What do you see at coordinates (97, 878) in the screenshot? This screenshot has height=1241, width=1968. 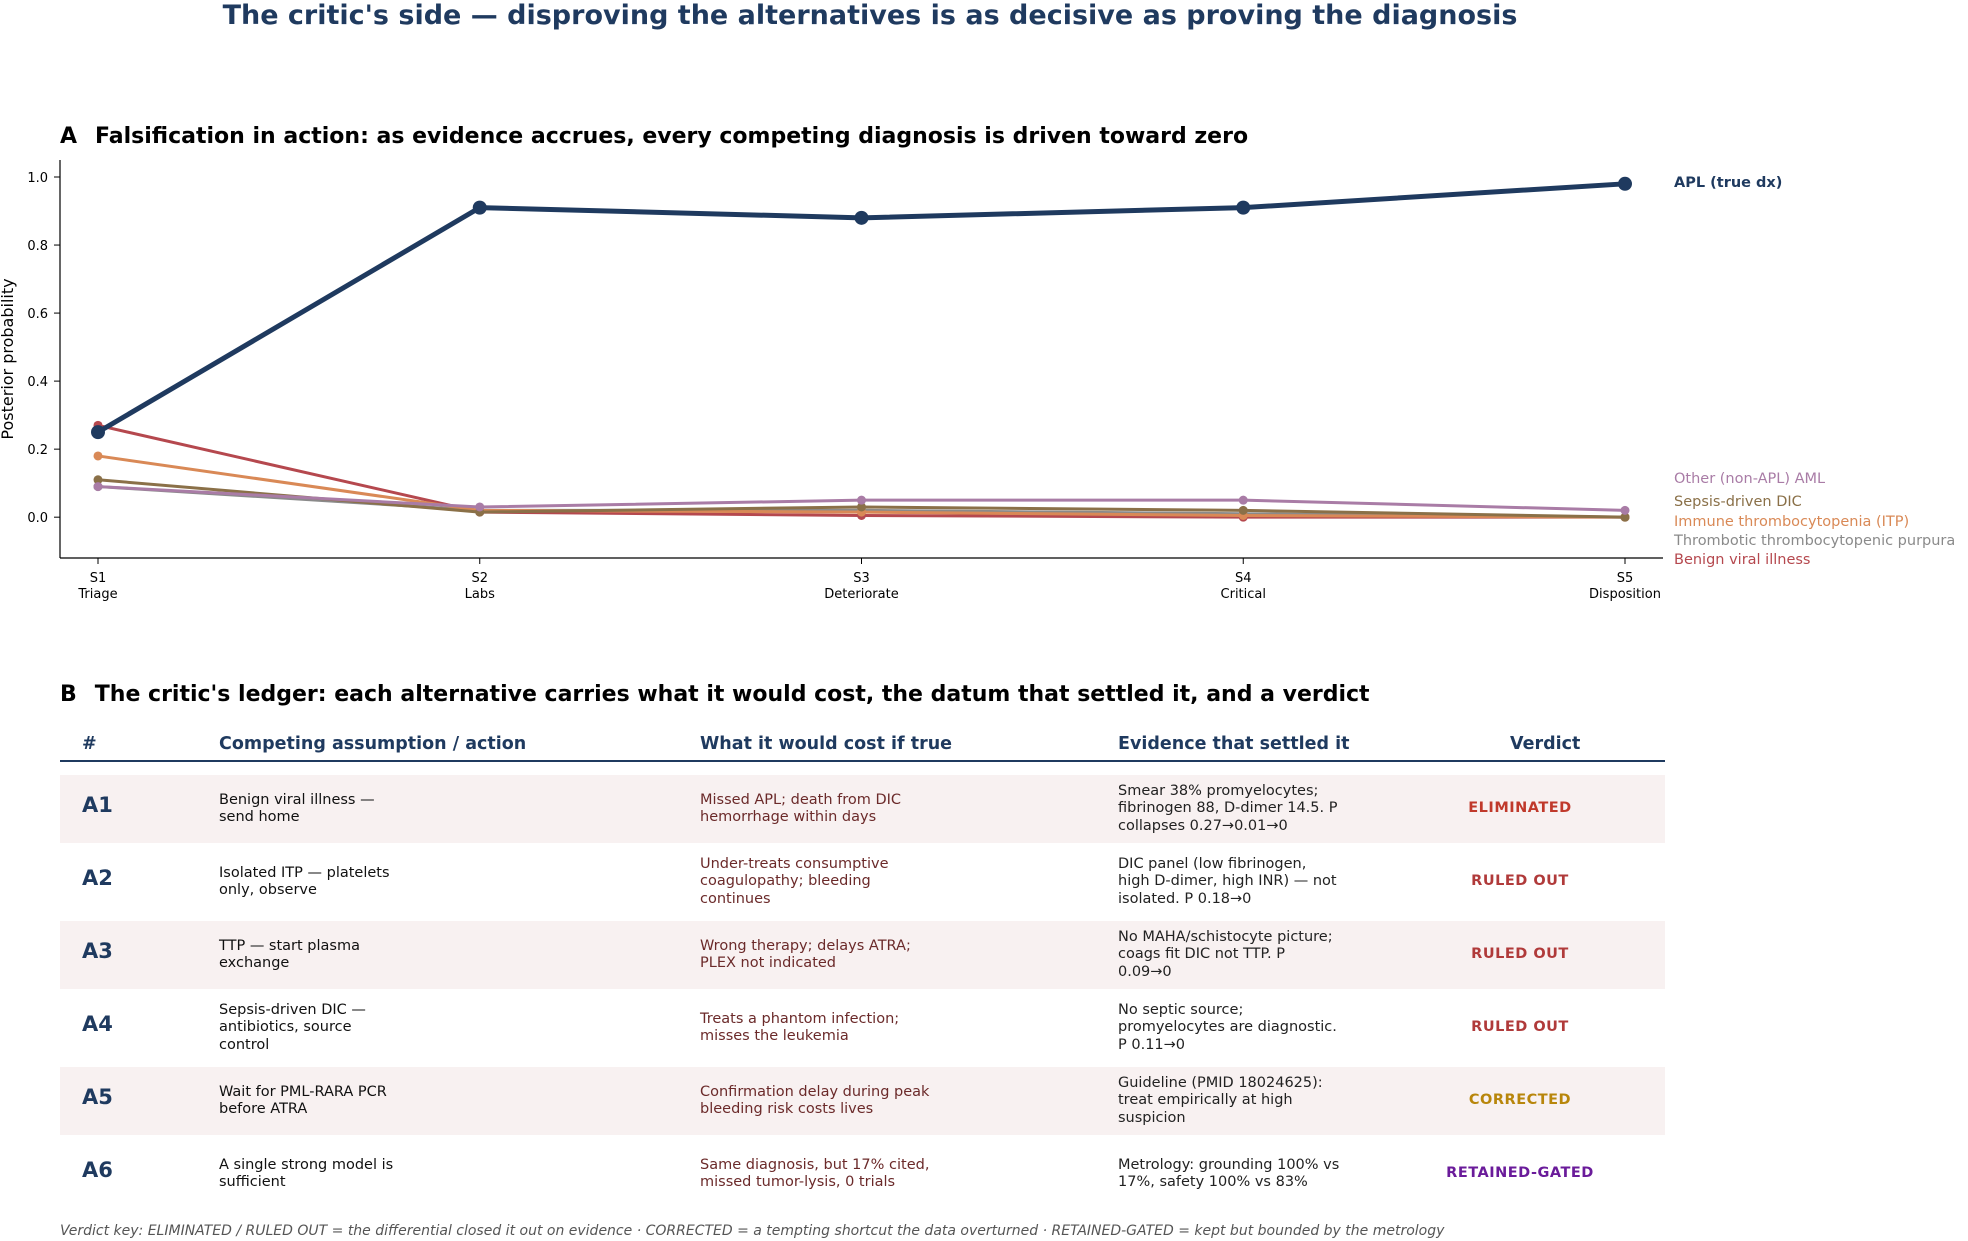 I see `row-id: A2` at bounding box center [97, 878].